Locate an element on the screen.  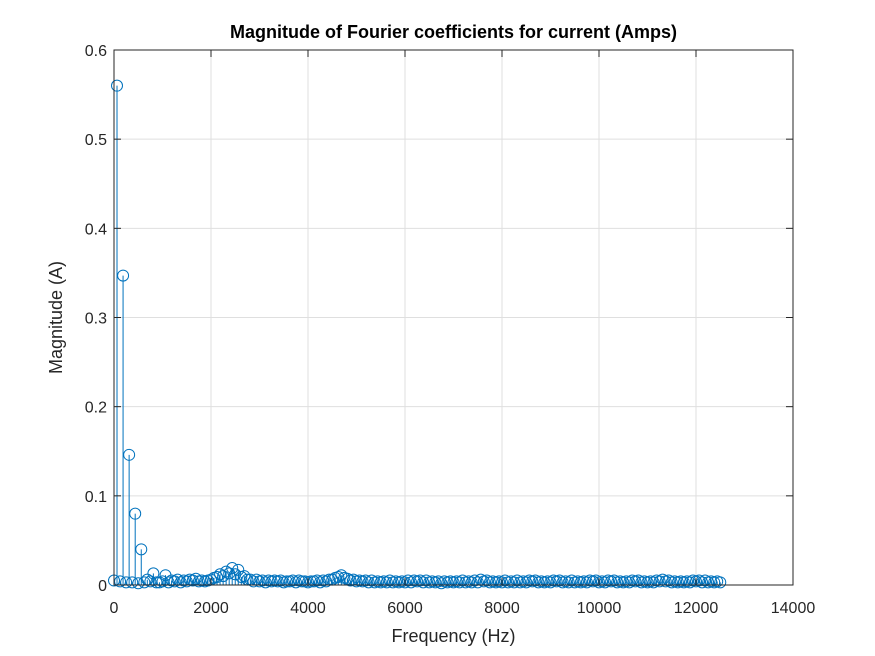
x-tick-label: 4000 is located at coordinates (308, 608).